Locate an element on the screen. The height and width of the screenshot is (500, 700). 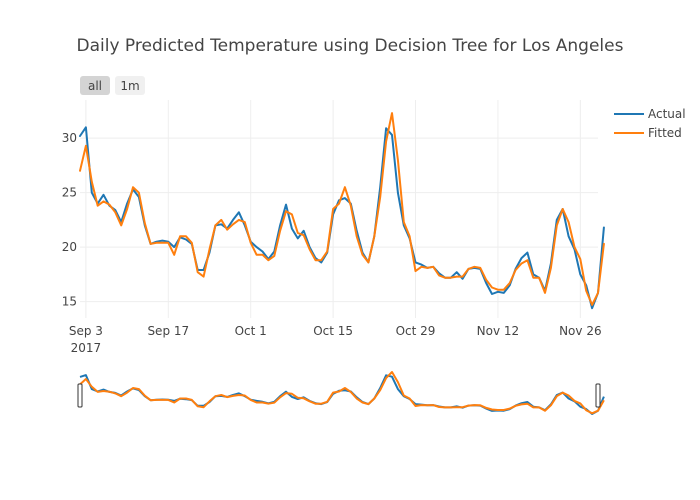
x-tick-label: Oct 29 is located at coordinates (416, 331).